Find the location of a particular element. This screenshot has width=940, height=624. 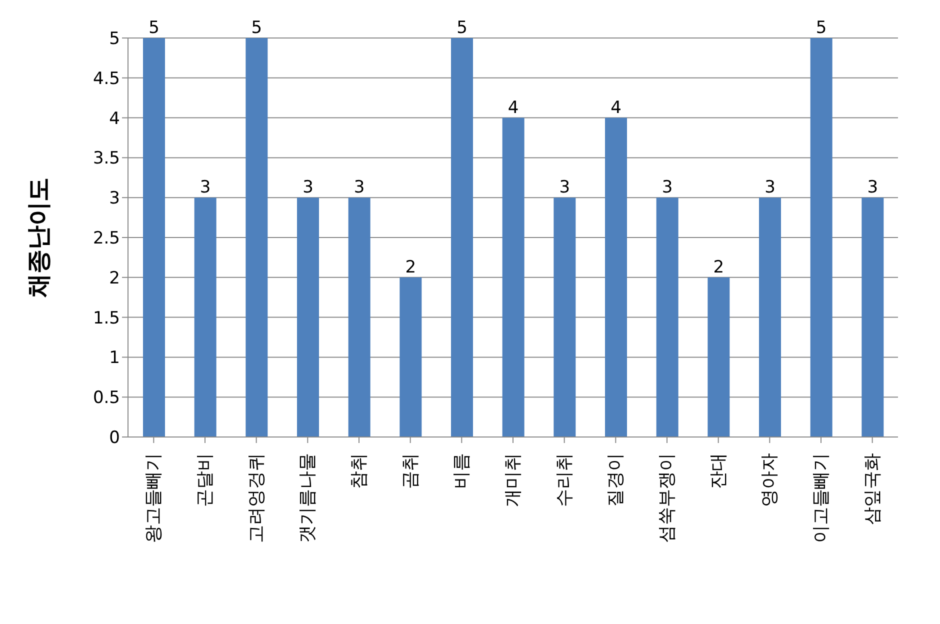

x-tick-label: 삼잎국화 is located at coordinates (872, 489).